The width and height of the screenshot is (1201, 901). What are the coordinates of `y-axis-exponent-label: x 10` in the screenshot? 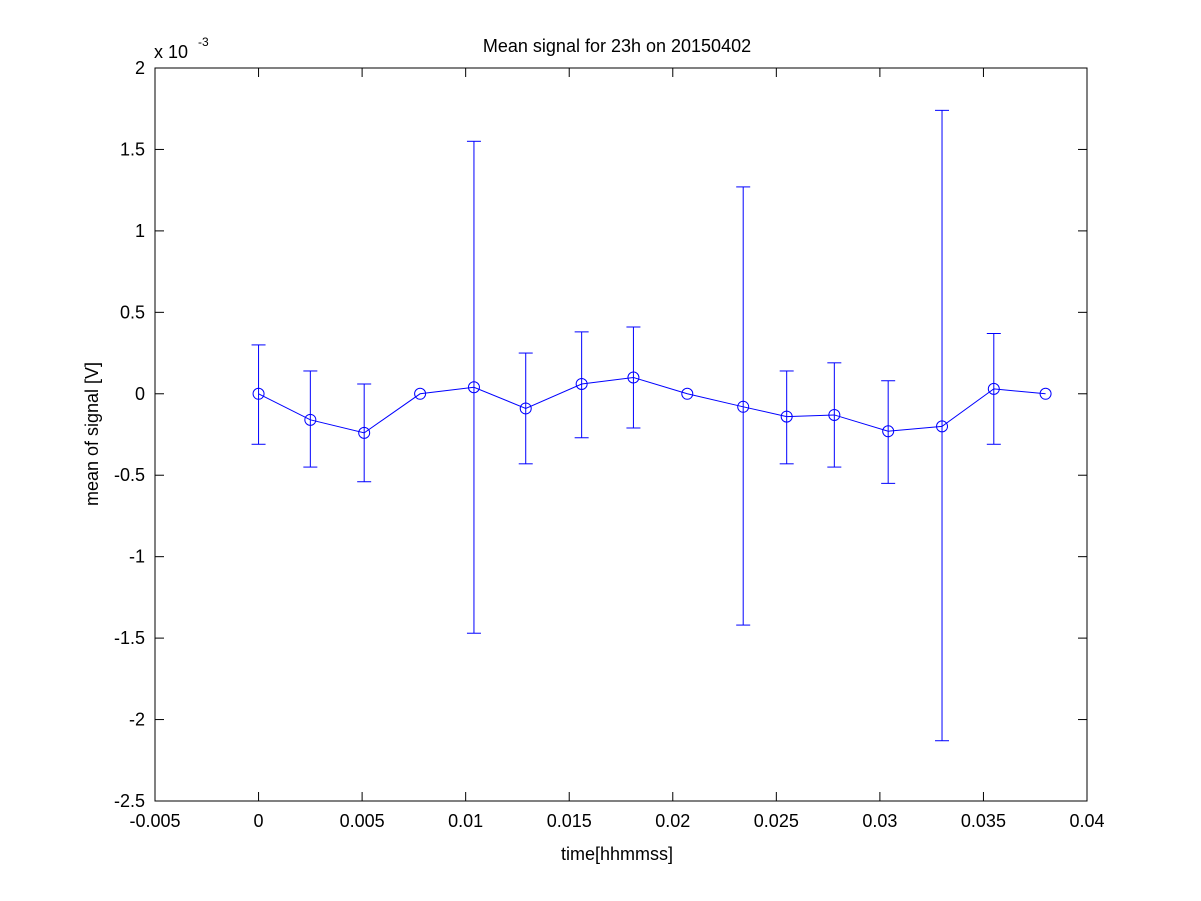 It's located at (171, 52).